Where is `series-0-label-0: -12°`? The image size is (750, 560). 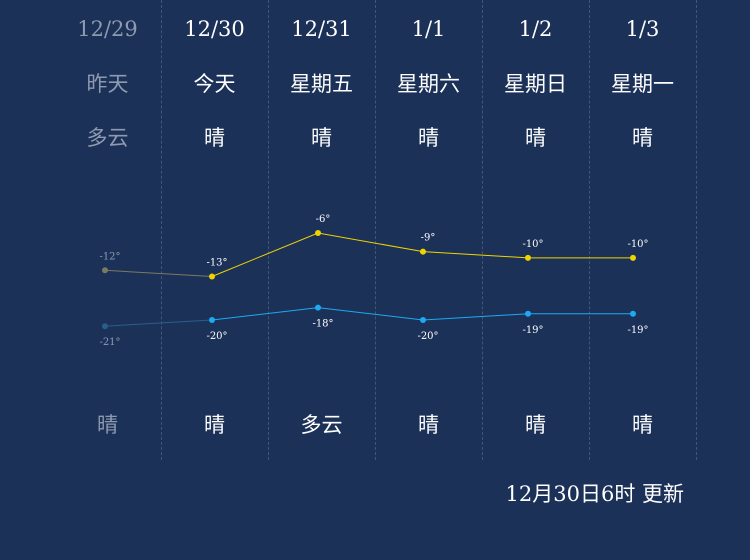 series-0-label-0: -12° is located at coordinates (109, 256).